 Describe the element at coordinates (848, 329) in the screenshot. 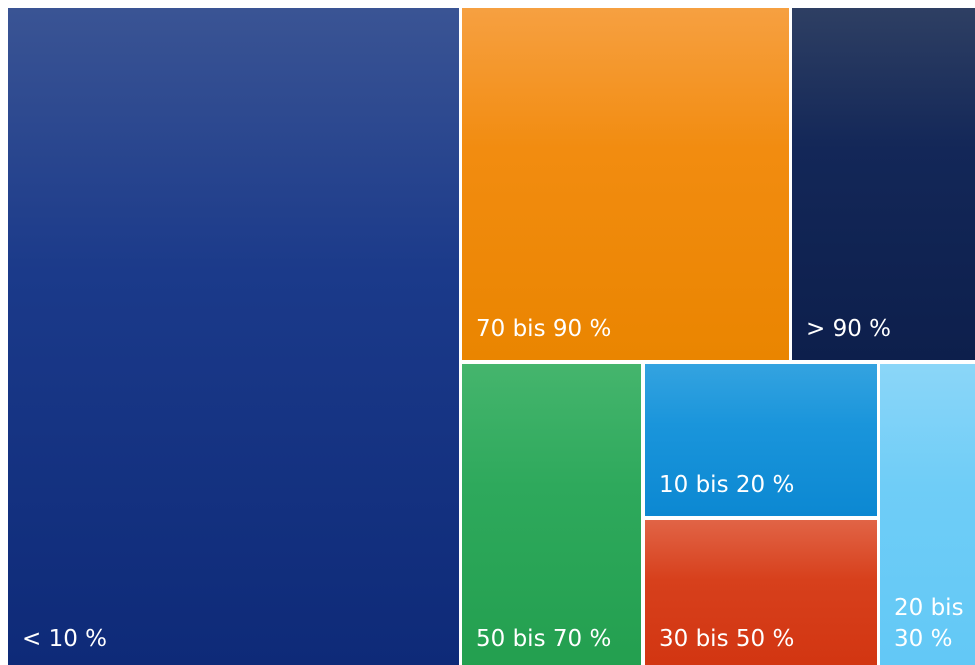

I see `treemap-tile-label: > 90 %` at that location.